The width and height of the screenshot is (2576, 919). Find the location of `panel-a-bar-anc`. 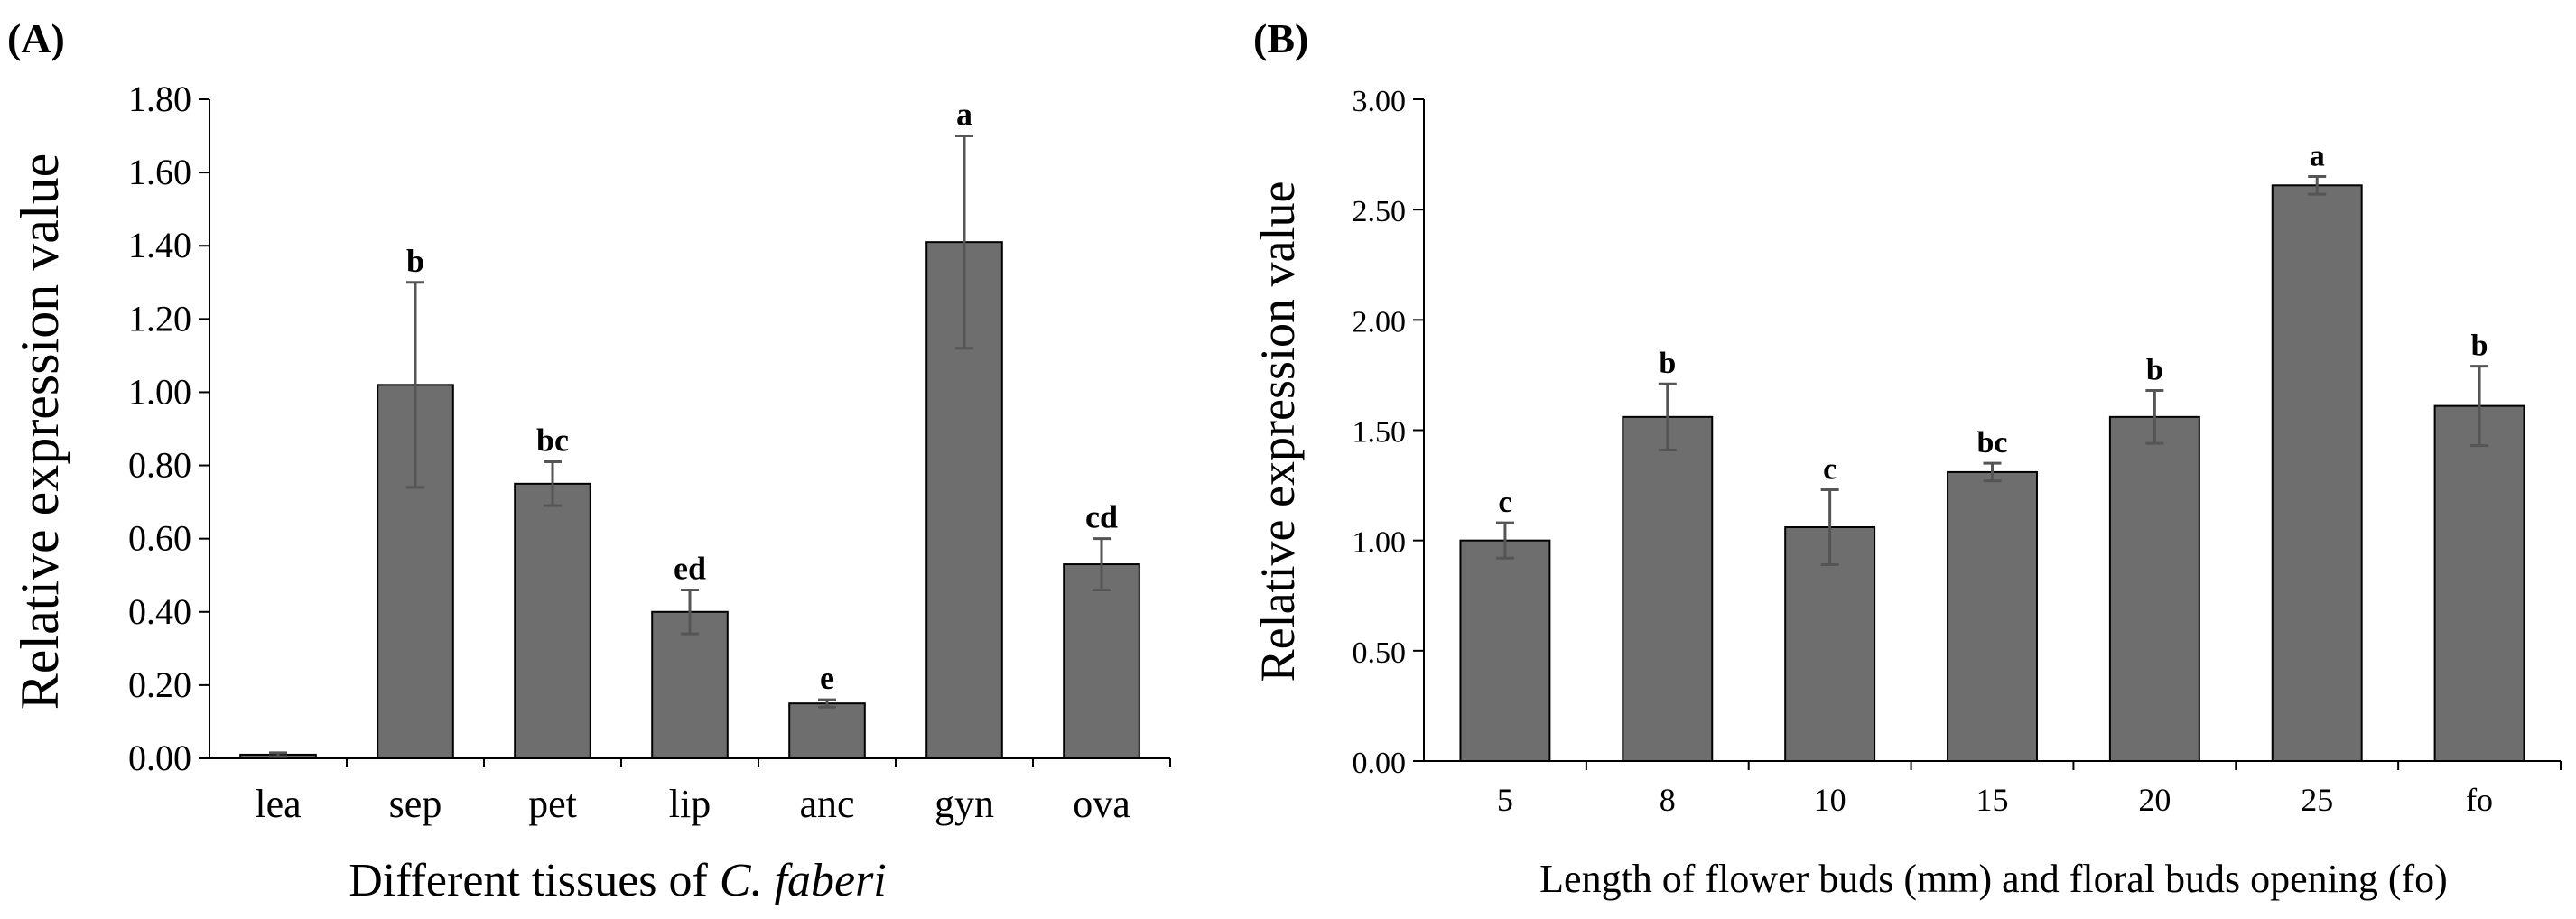

panel-a-bar-anc is located at coordinates (827, 731).